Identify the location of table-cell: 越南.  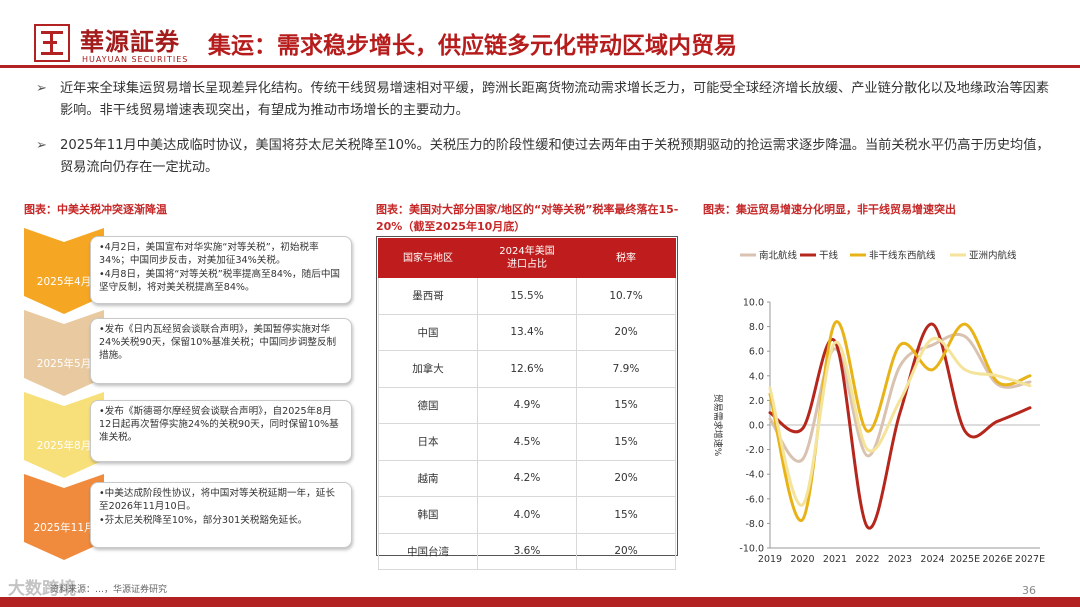
(428, 478).